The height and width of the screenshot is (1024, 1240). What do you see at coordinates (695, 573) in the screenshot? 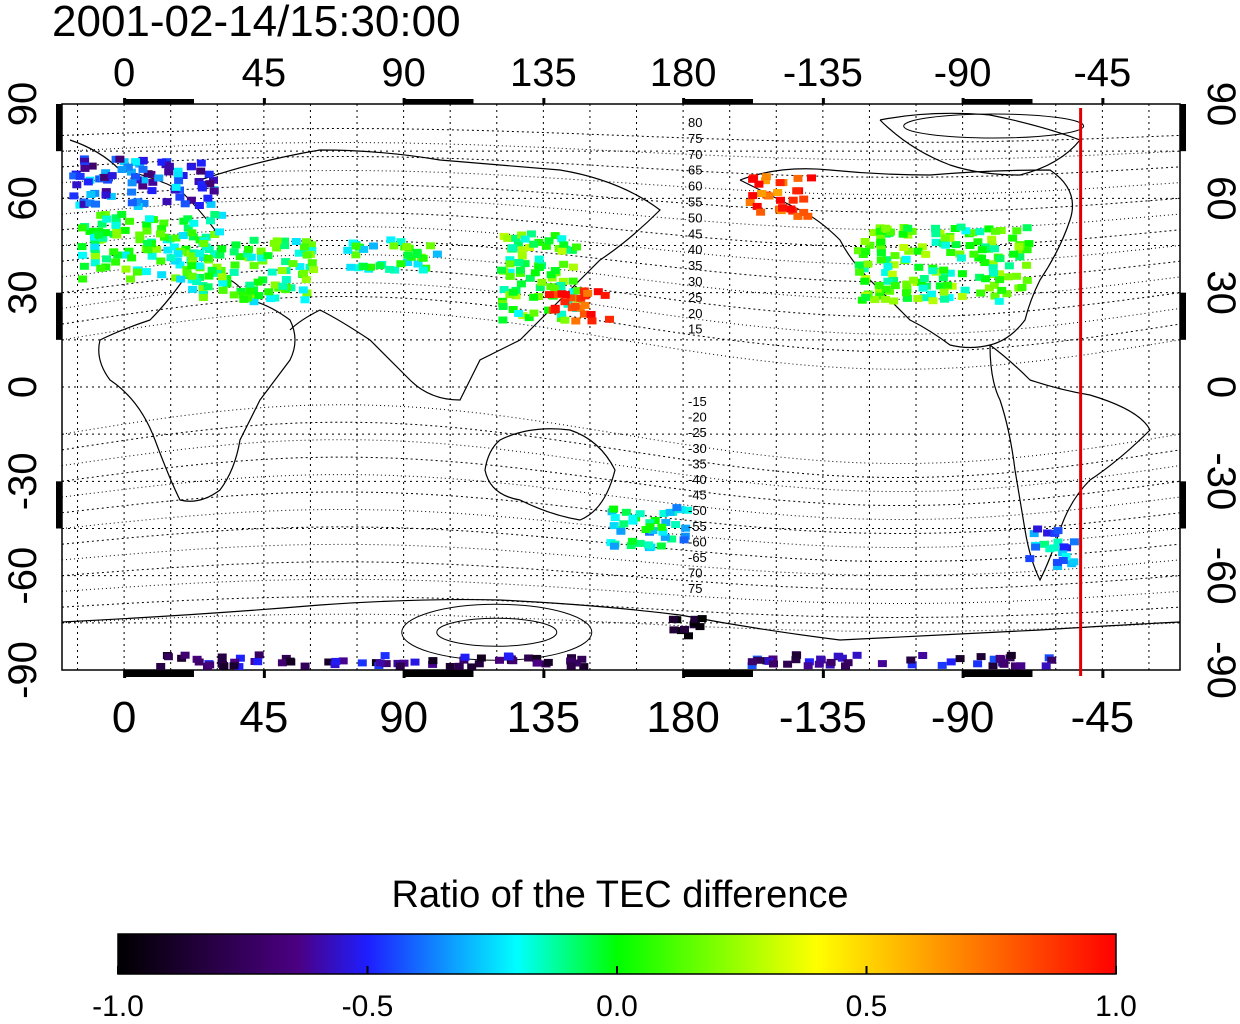
I see `contour-label: 70` at bounding box center [695, 573].